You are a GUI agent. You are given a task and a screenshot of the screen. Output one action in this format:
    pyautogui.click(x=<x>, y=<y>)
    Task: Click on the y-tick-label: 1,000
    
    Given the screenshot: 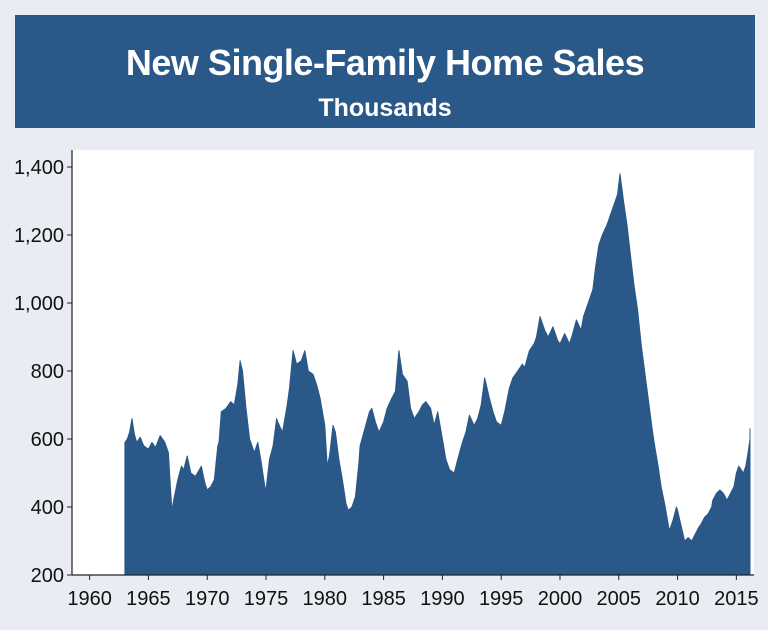 What is the action you would take?
    pyautogui.click(x=39, y=304)
    